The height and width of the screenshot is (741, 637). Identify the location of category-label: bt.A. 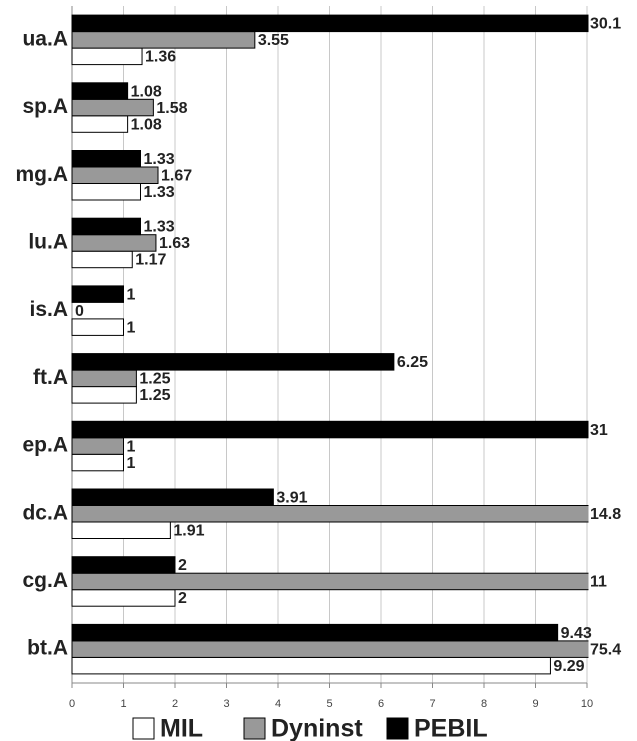
(47, 648).